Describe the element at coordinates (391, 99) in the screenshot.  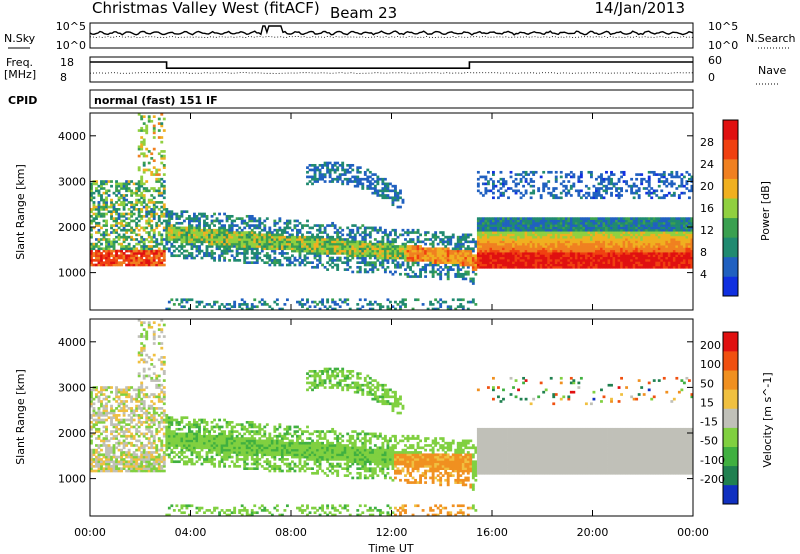
I see `cpid-frame` at that location.